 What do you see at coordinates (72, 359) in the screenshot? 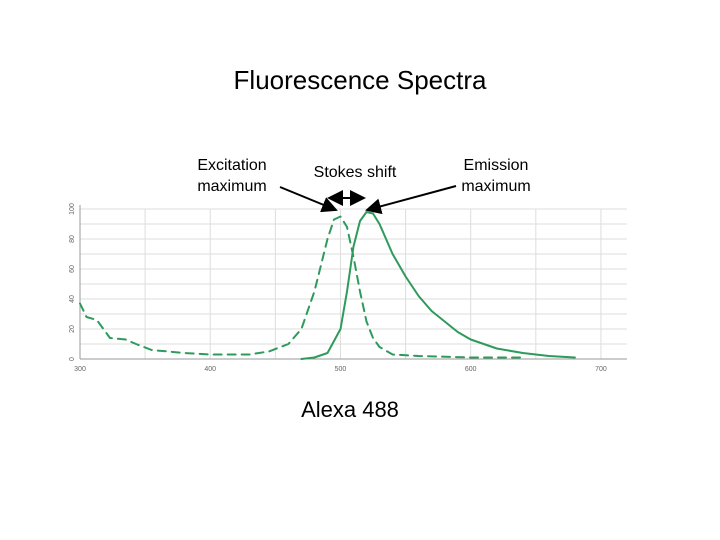
I see `y-tick-label: 0` at bounding box center [72, 359].